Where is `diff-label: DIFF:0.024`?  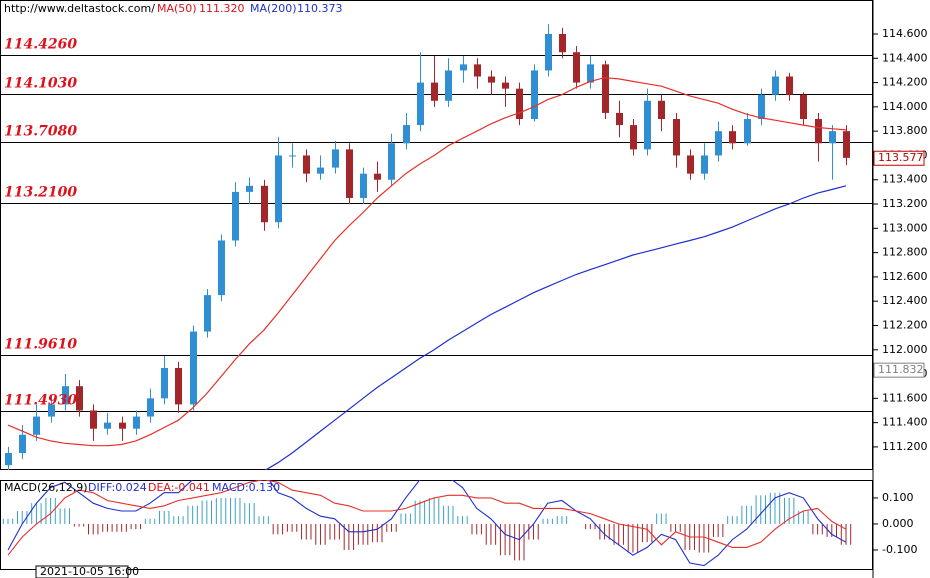
diff-label: DIFF:0.024 is located at coordinates (117, 487).